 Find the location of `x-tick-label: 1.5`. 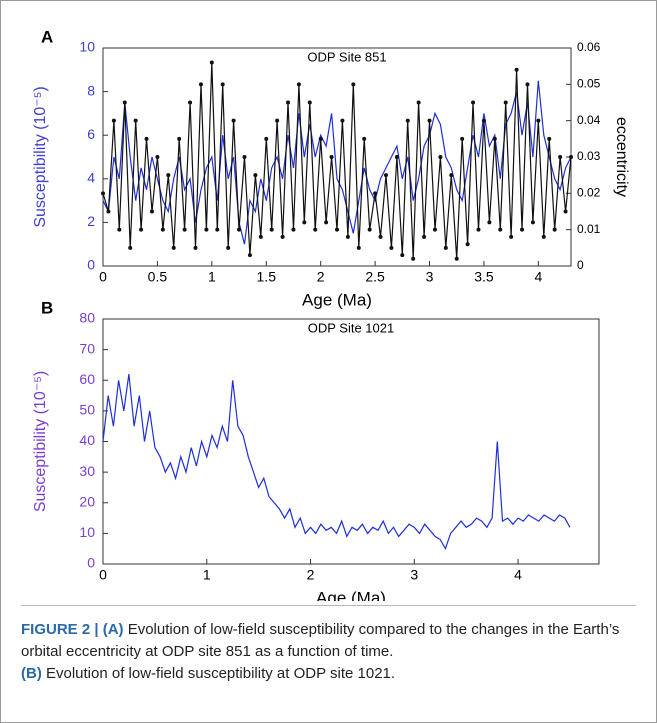

x-tick-label: 1.5 is located at coordinates (267, 277).